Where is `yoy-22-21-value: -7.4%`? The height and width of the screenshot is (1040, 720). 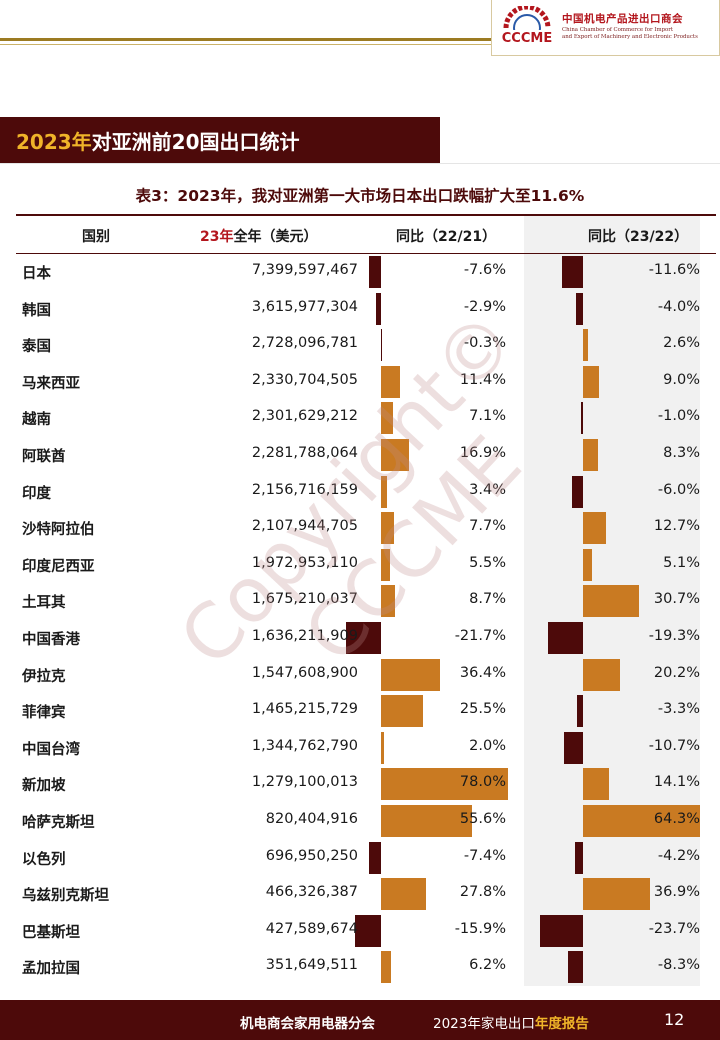
yoy-22-21-value: -7.4% is located at coordinates (484, 855).